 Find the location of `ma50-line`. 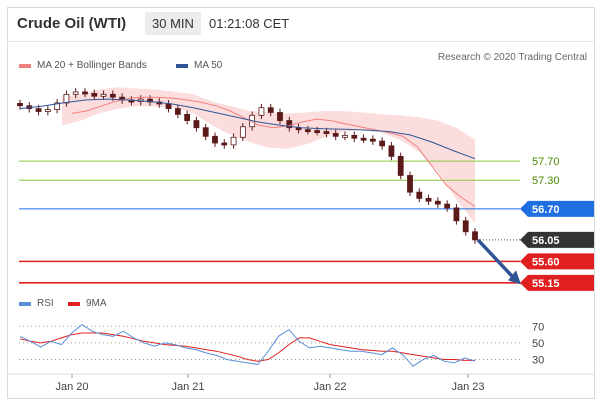

ma50-line is located at coordinates (247, 129).